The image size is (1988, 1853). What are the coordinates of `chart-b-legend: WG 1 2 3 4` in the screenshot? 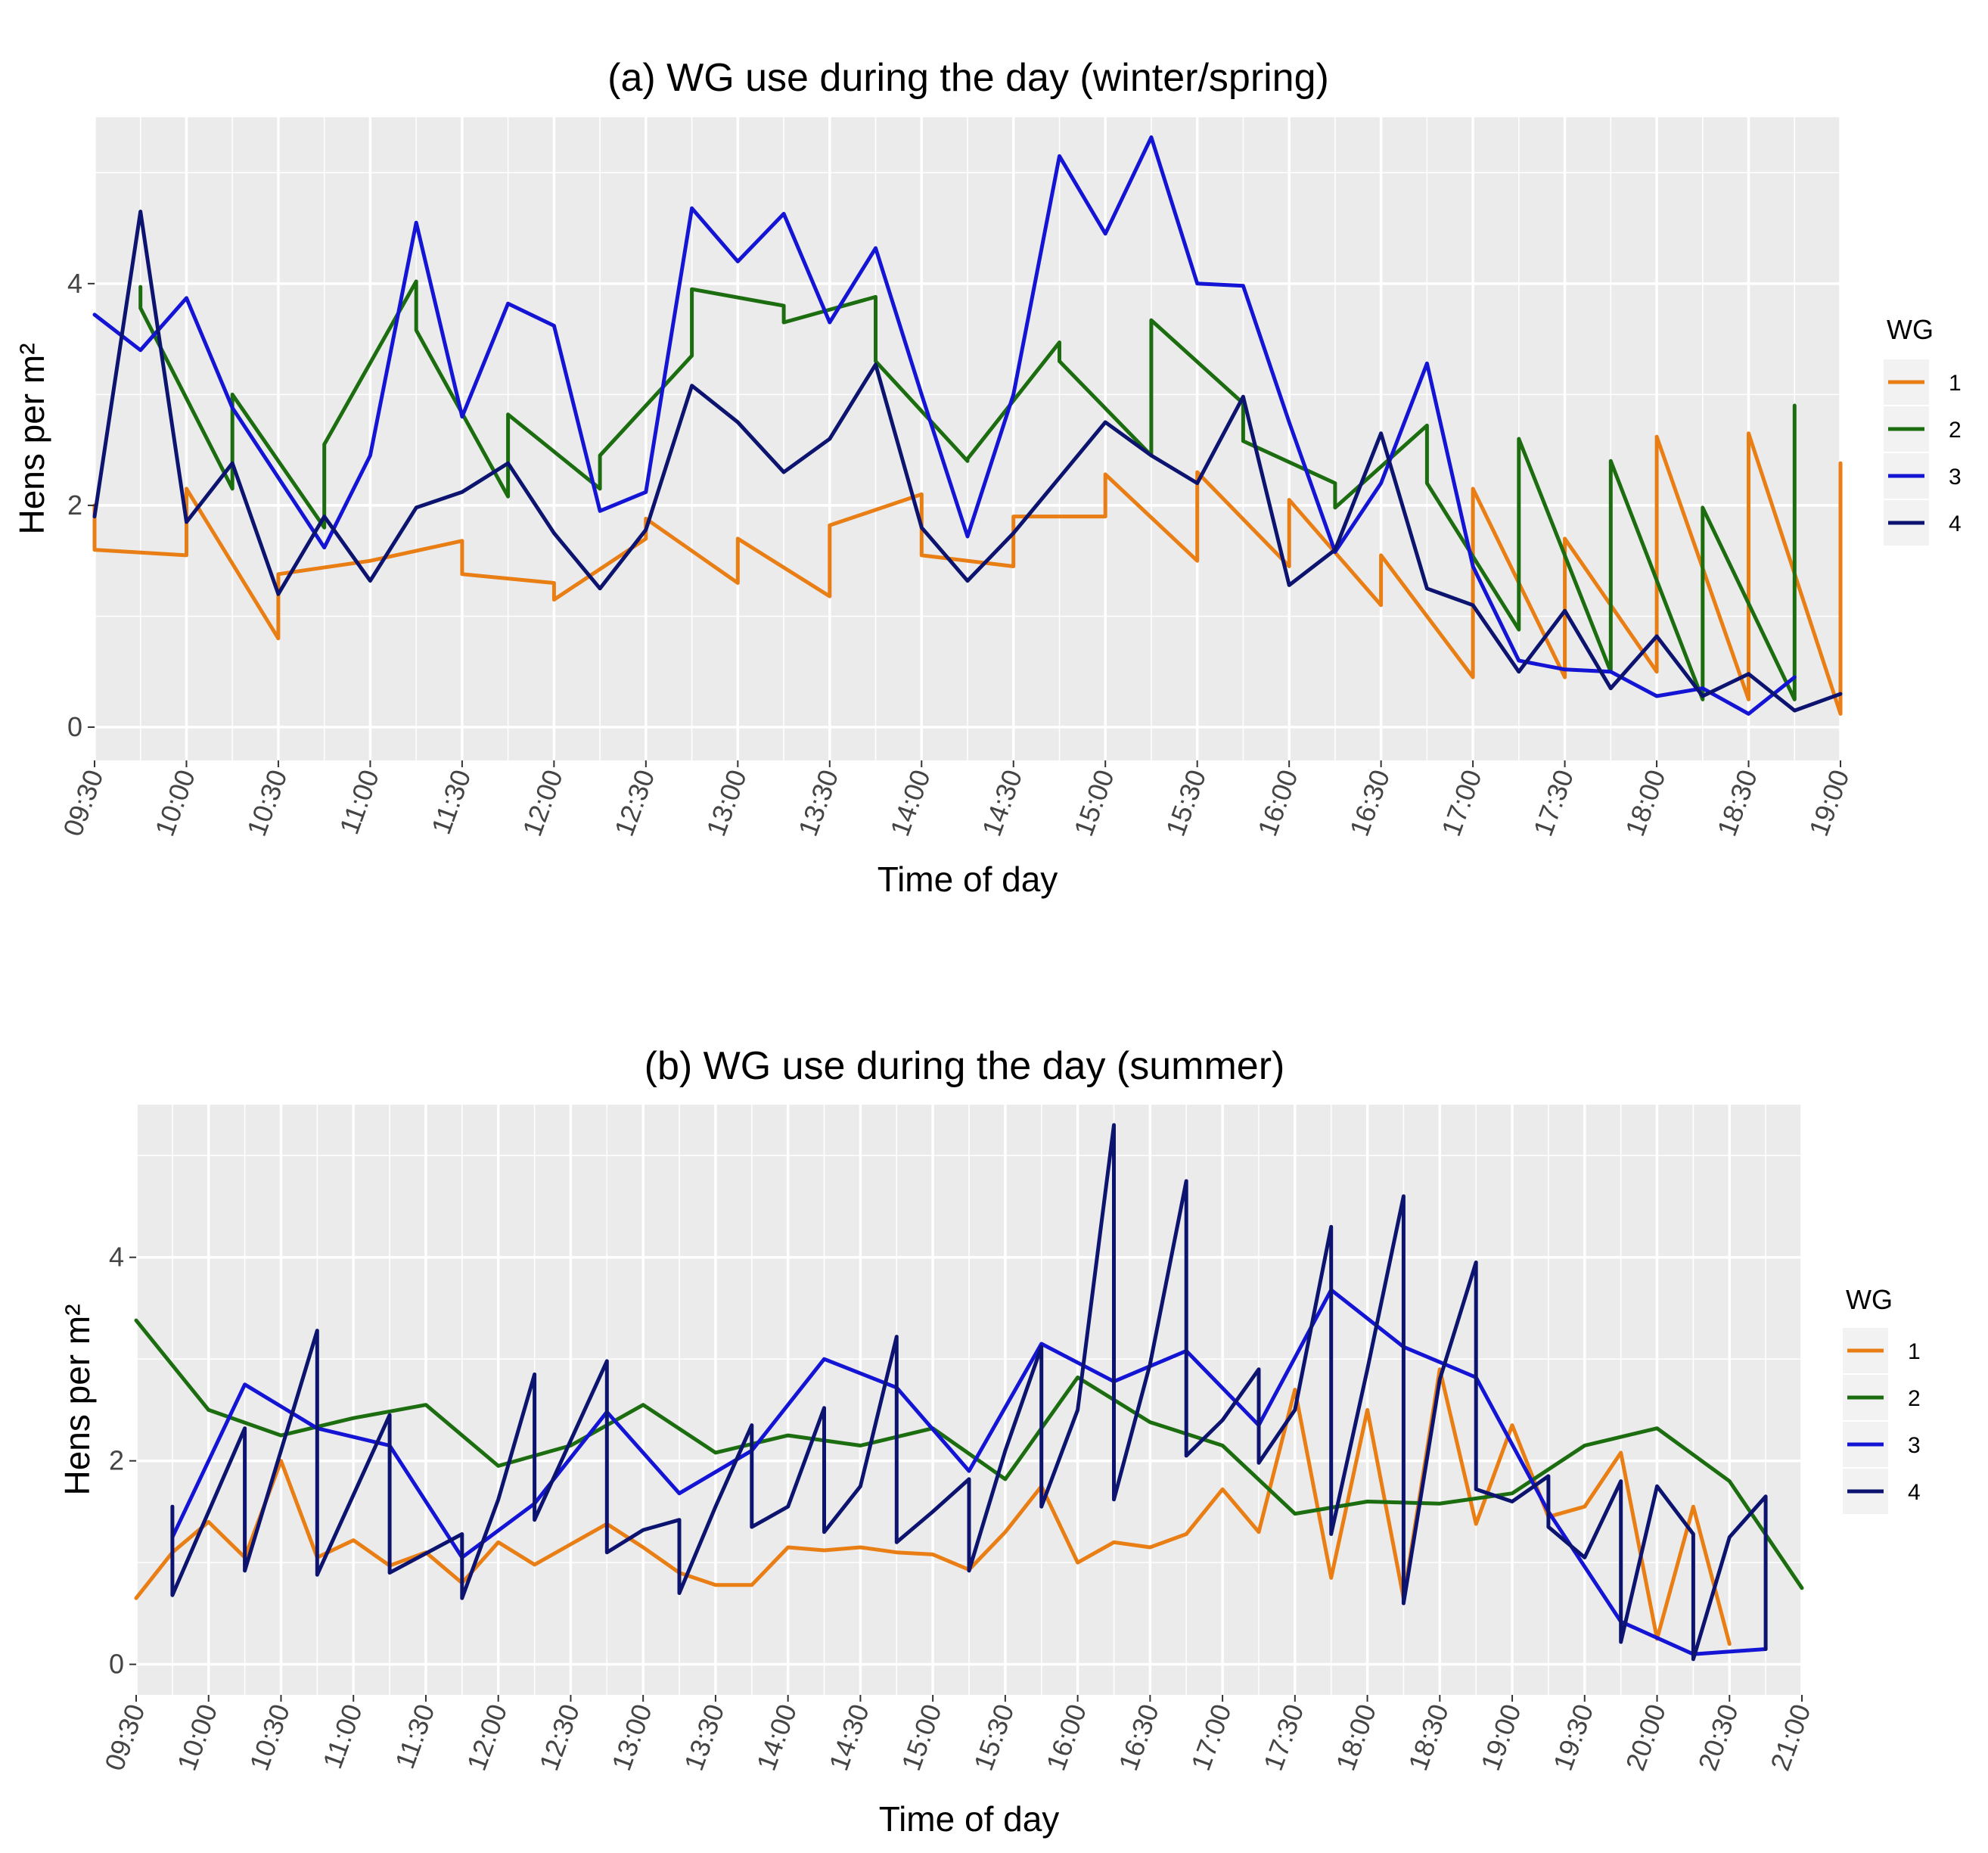 It's located at (1882, 1399).